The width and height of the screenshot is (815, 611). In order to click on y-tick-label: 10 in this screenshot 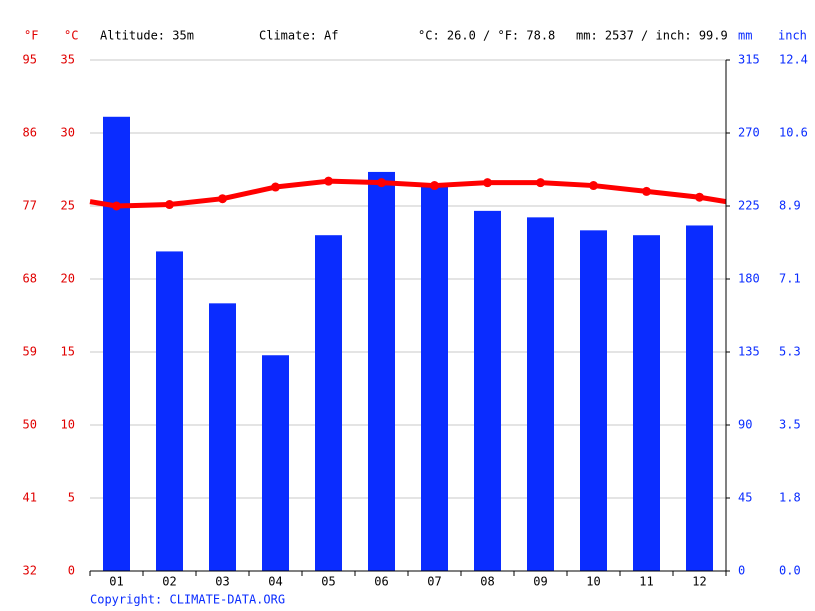, I will do `click(68, 425)`.